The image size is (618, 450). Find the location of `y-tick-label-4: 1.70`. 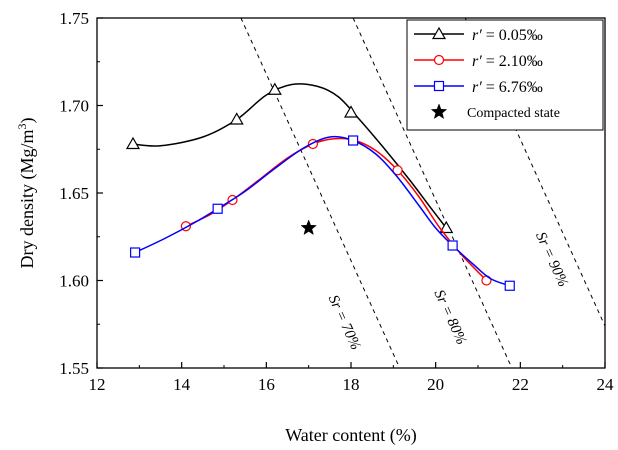

y-tick-label-4: 1.70 is located at coordinates (74, 106).